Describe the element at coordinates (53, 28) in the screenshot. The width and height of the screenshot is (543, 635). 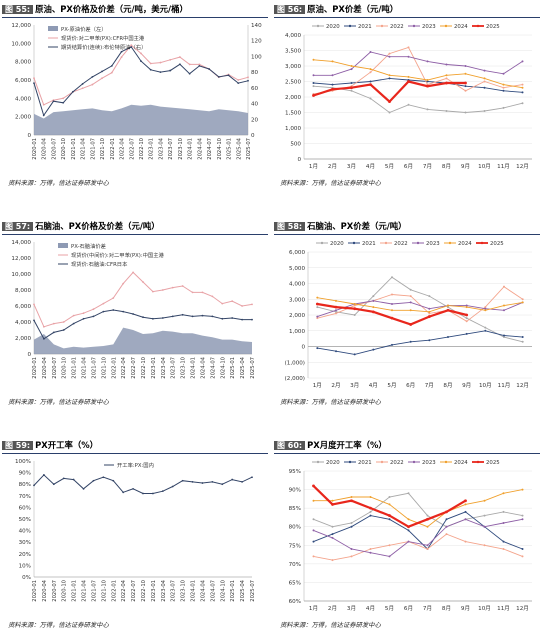
I see `legend-swatch` at that location.